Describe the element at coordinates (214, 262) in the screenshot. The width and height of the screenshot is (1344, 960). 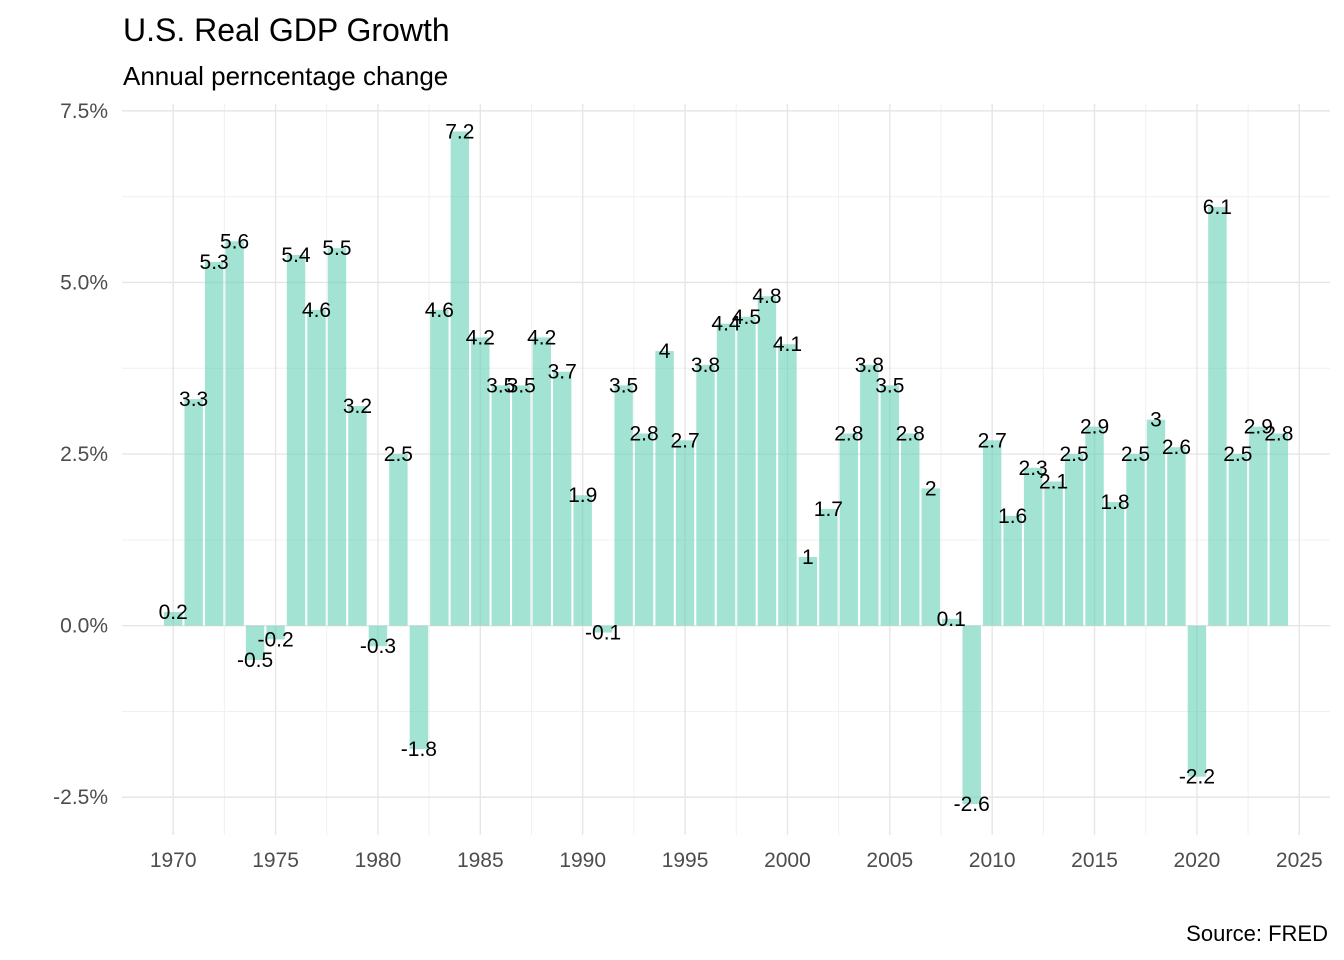
I see `bar-value-label: 5.3` at that location.